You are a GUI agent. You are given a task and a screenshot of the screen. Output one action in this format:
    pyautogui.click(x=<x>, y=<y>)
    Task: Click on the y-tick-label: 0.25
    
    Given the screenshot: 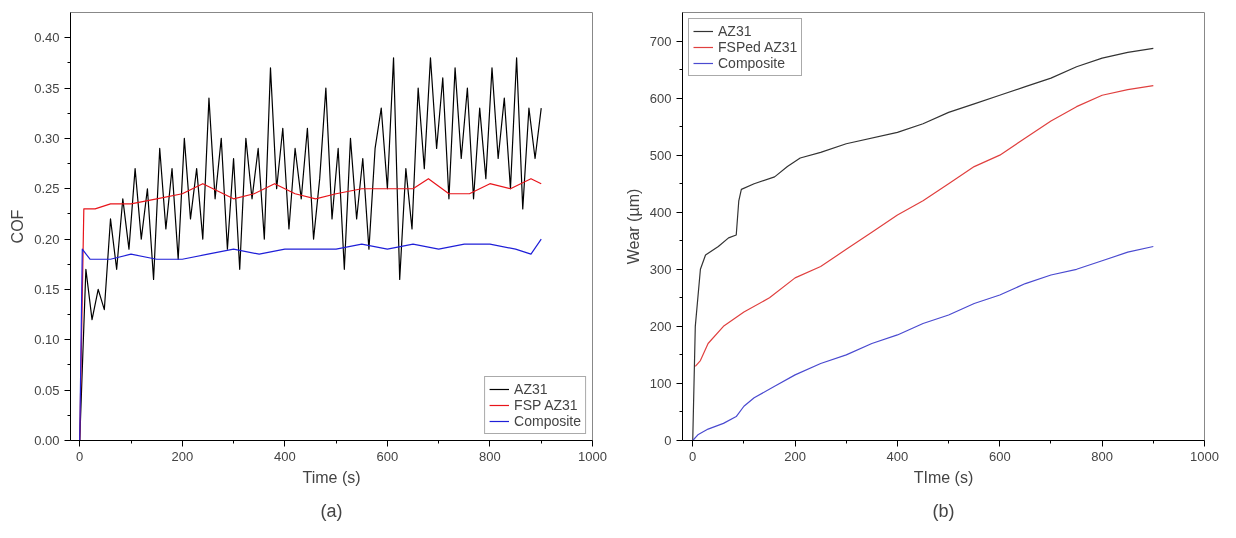 What is the action you would take?
    pyautogui.click(x=47, y=189)
    